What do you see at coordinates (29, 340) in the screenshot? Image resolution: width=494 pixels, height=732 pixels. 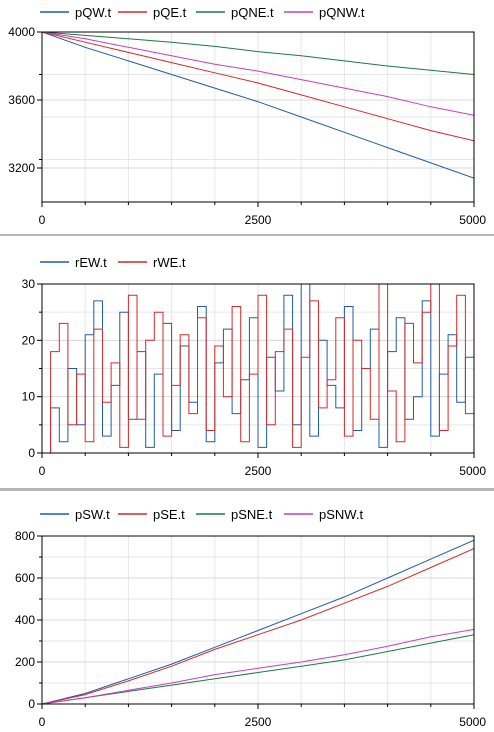 I see `y-tick-label: 20` at bounding box center [29, 340].